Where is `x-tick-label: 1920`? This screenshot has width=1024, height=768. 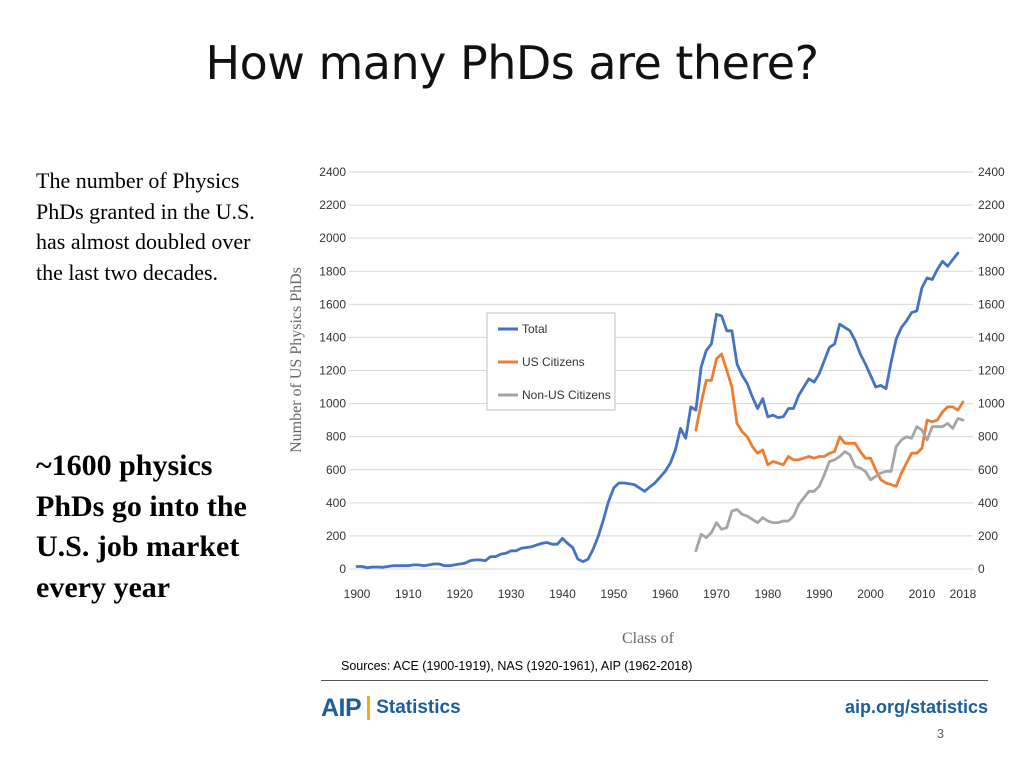
x-tick-label: 1920 is located at coordinates (459, 594).